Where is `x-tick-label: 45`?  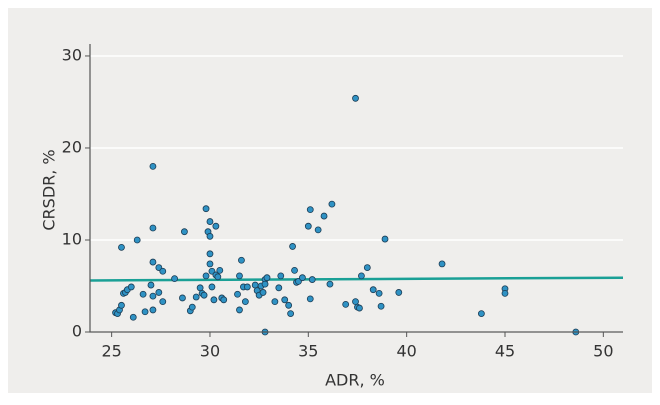
x-tick-label: 45 is located at coordinates (505, 351).